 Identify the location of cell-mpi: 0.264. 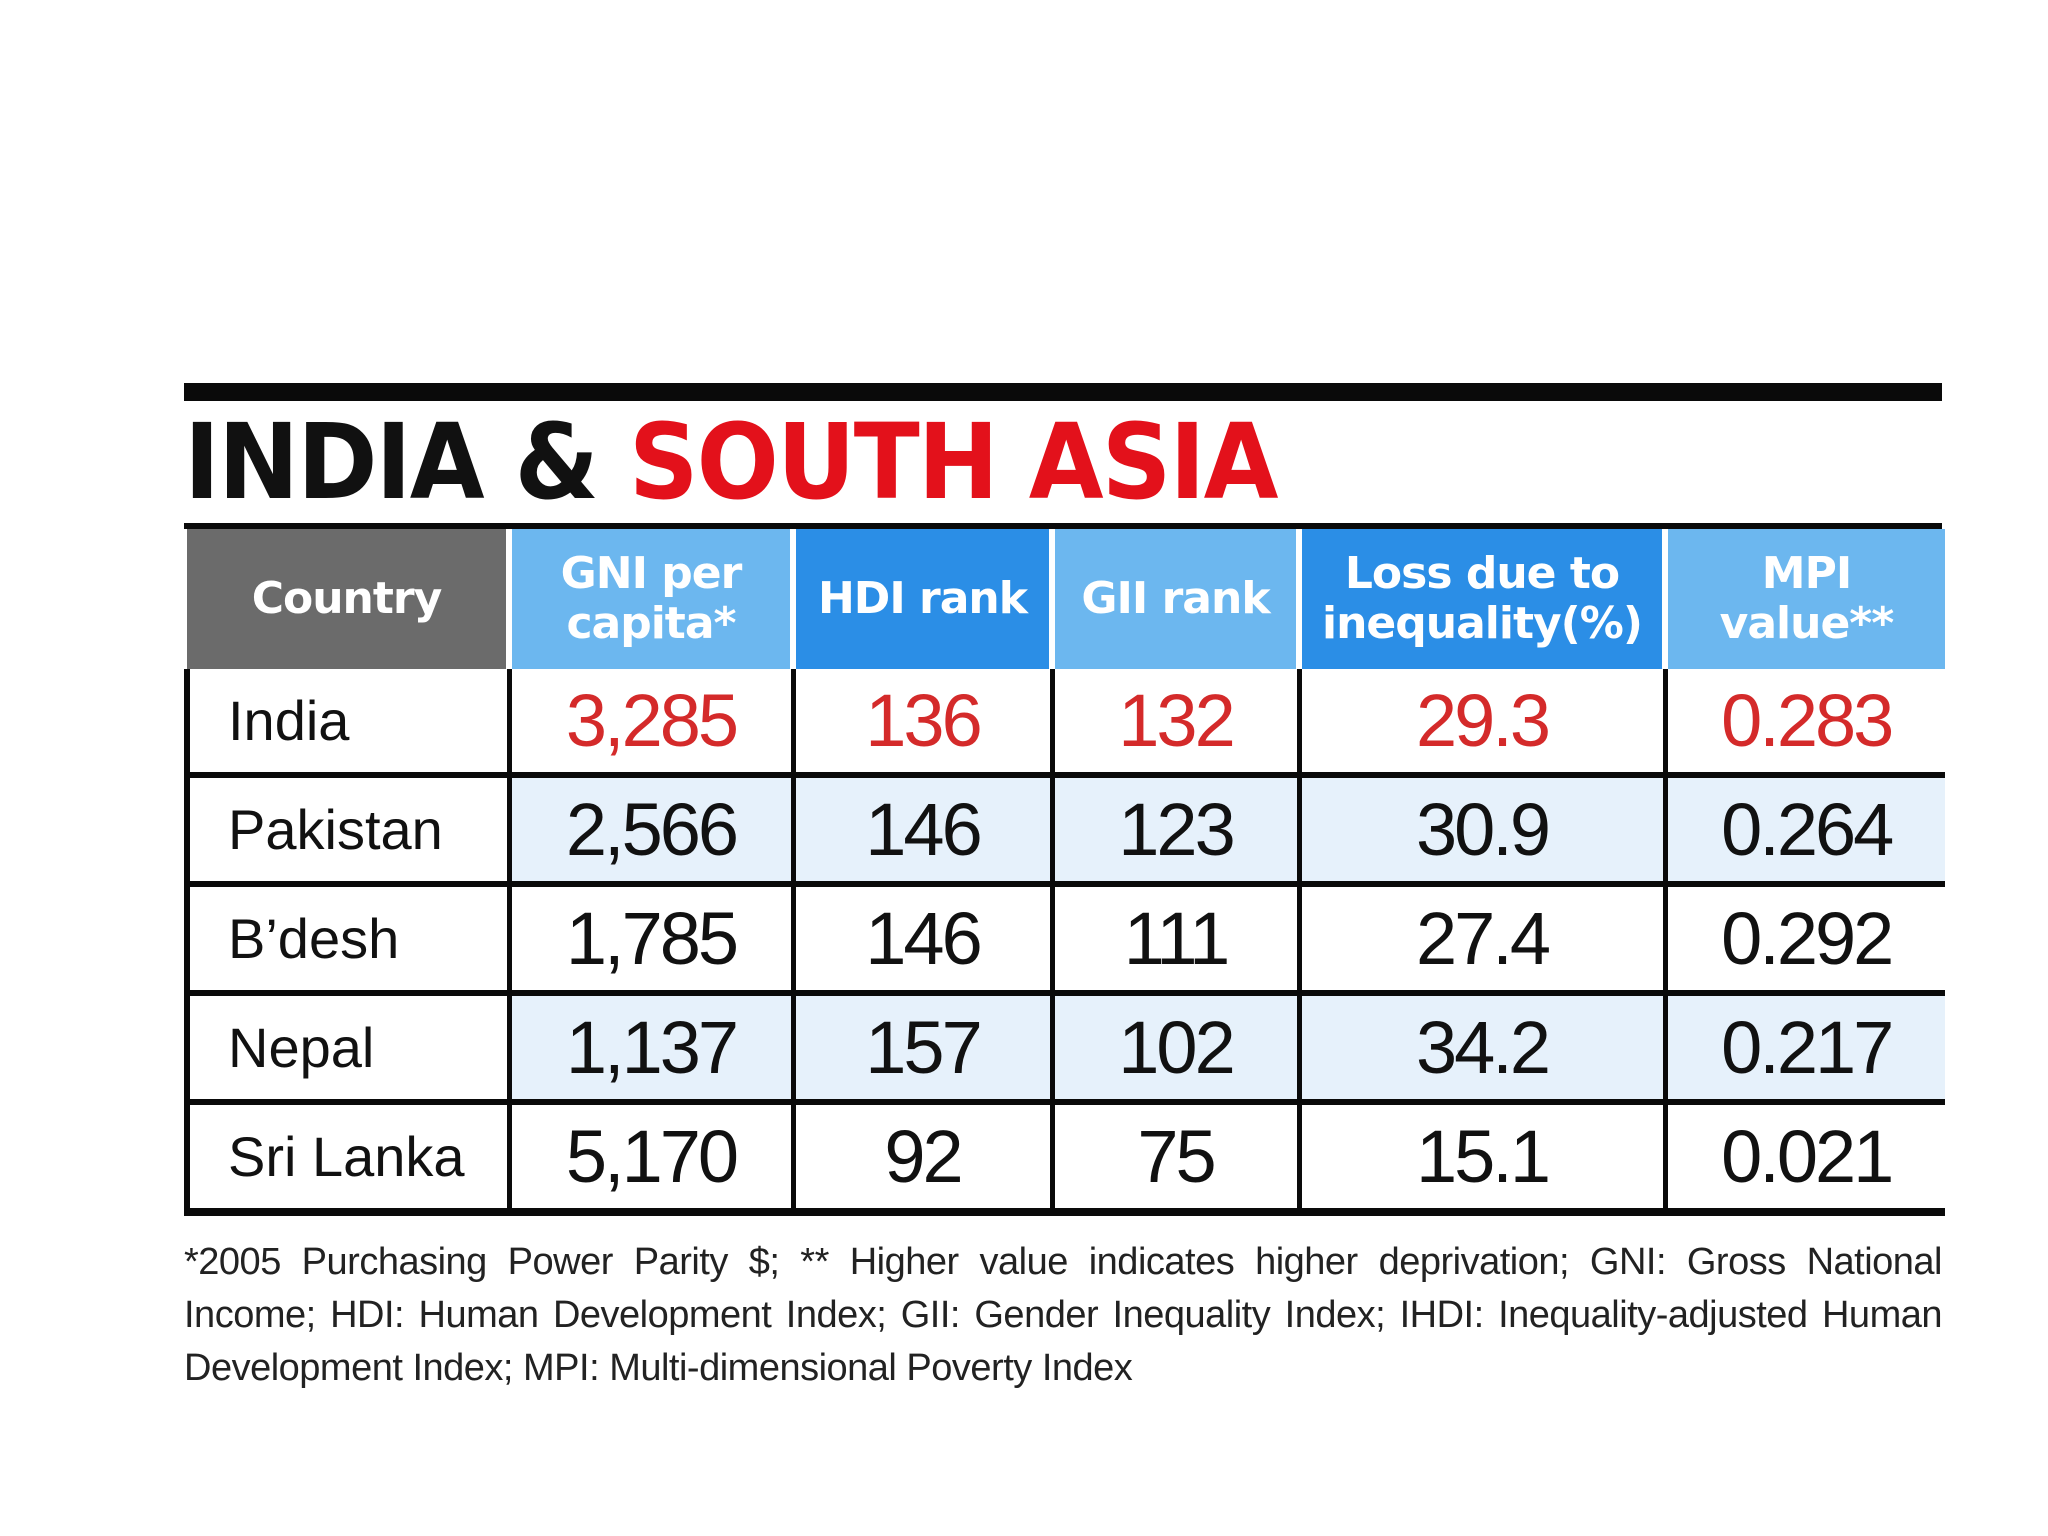
(1805, 831).